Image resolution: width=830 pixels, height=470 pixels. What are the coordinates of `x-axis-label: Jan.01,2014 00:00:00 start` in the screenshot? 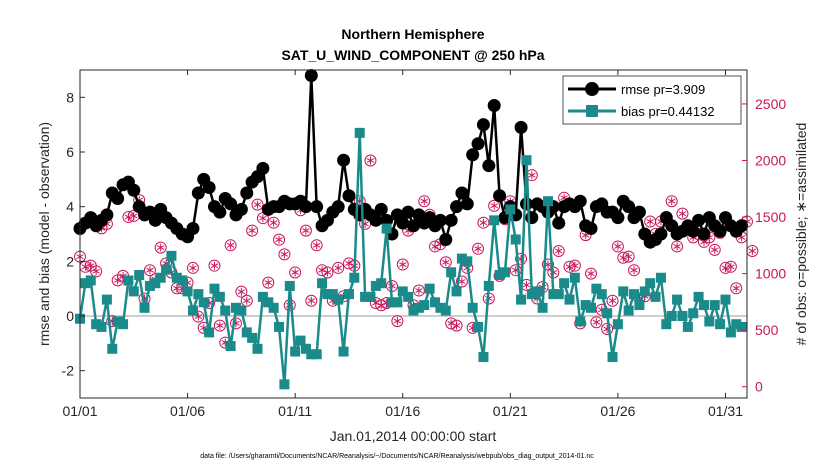 It's located at (413, 436).